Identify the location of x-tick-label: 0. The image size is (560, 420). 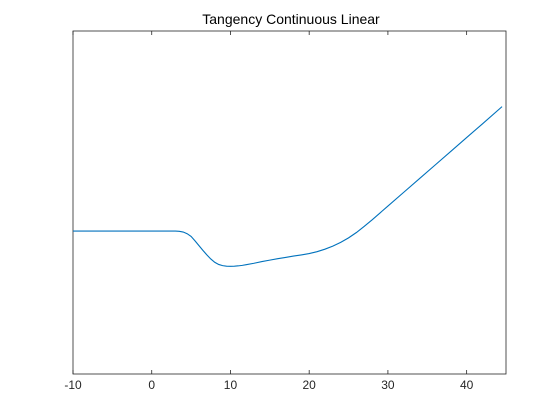
(151, 385).